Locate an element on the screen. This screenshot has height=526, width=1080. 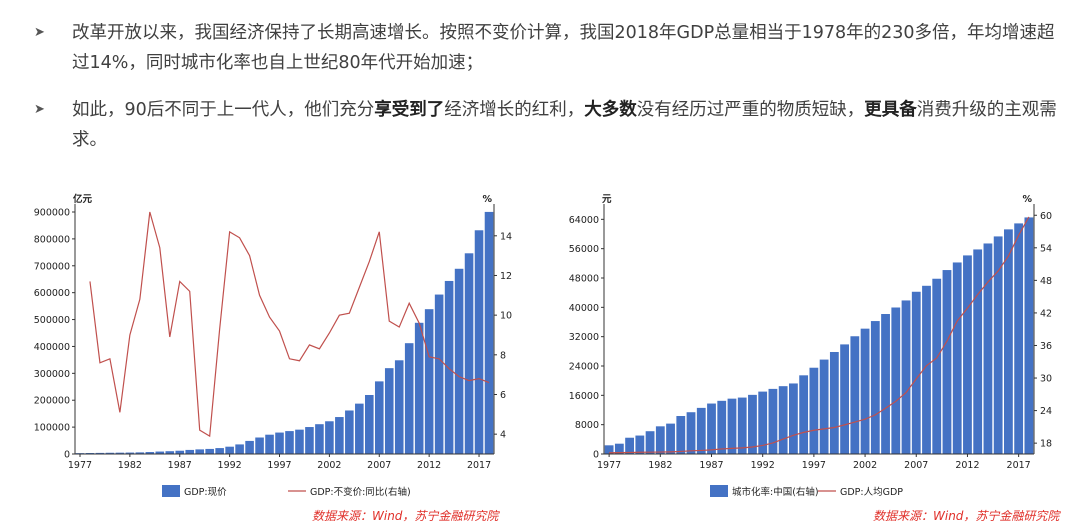
legend-line-label: GDP:人均GDP is located at coordinates (871, 492).